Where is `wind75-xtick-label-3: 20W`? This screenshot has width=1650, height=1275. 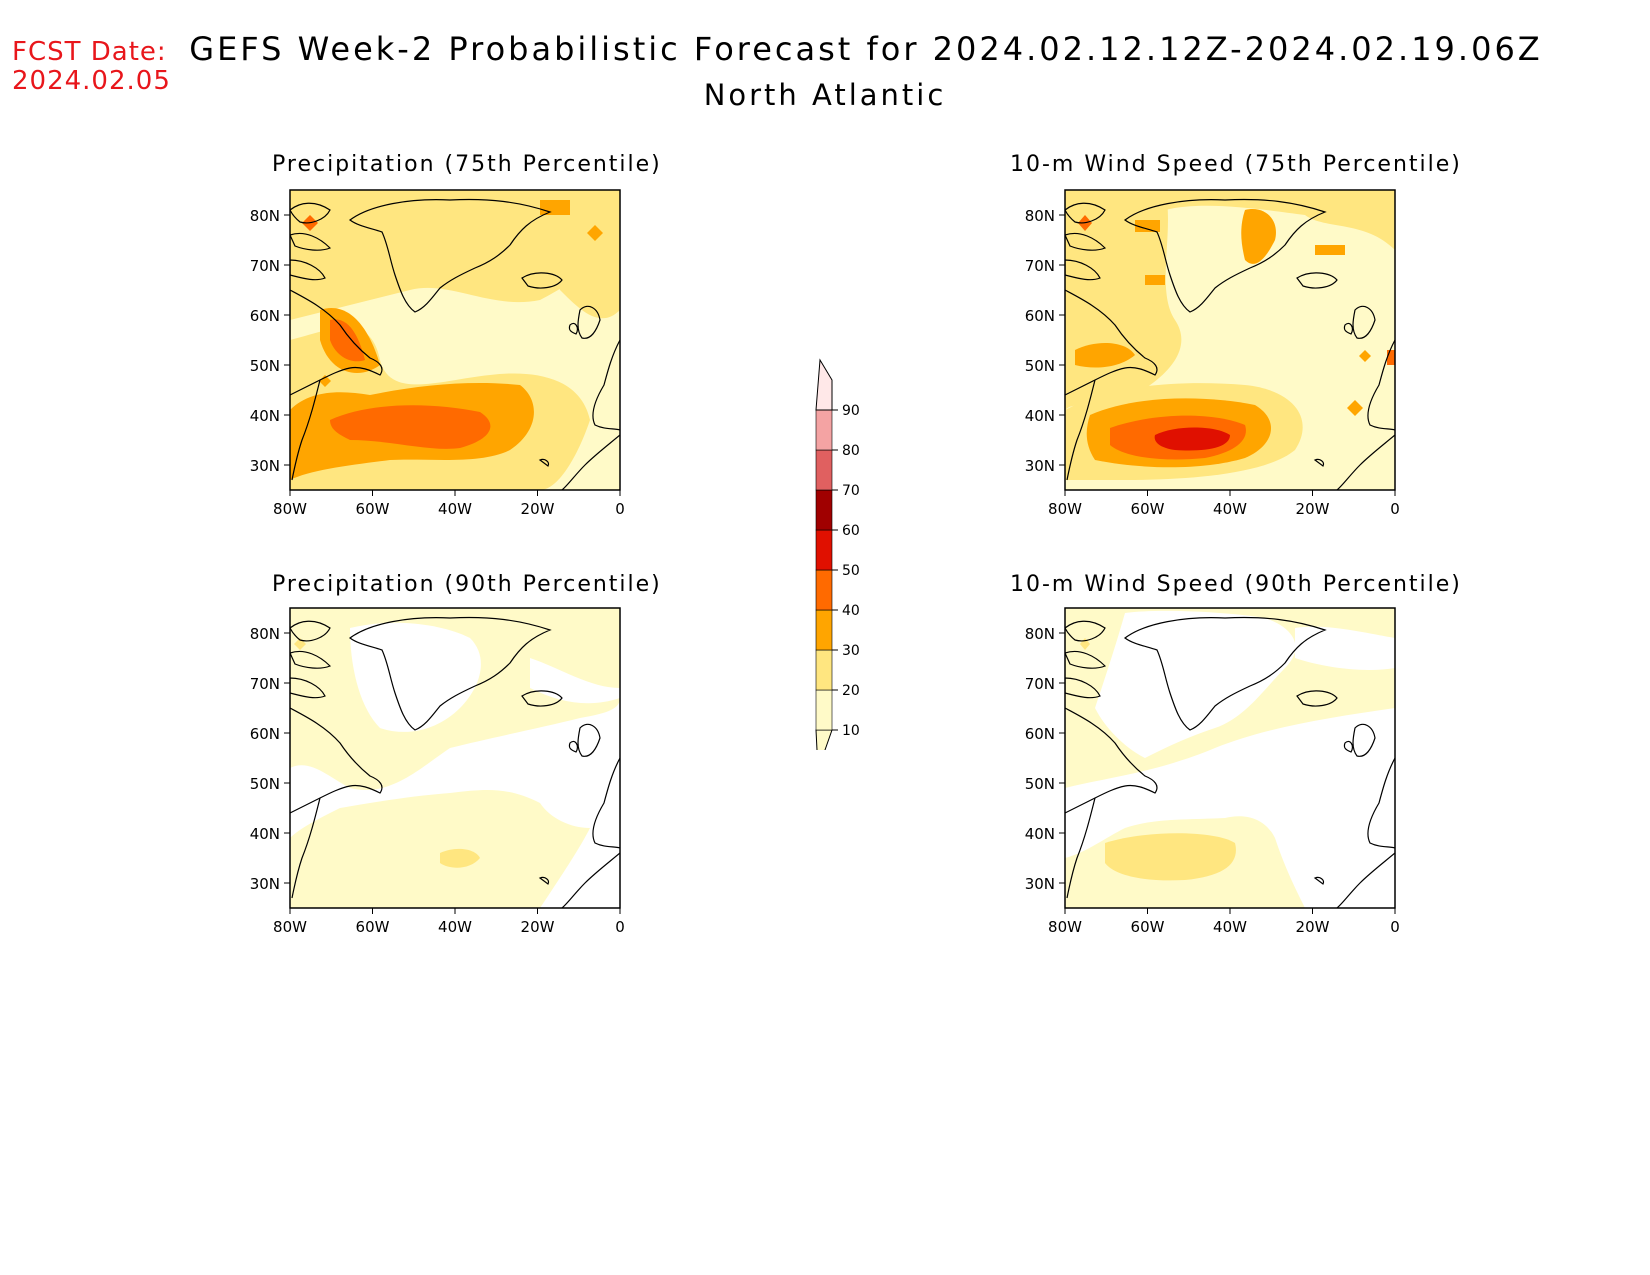 wind75-xtick-label-3: 20W is located at coordinates (1313, 509).